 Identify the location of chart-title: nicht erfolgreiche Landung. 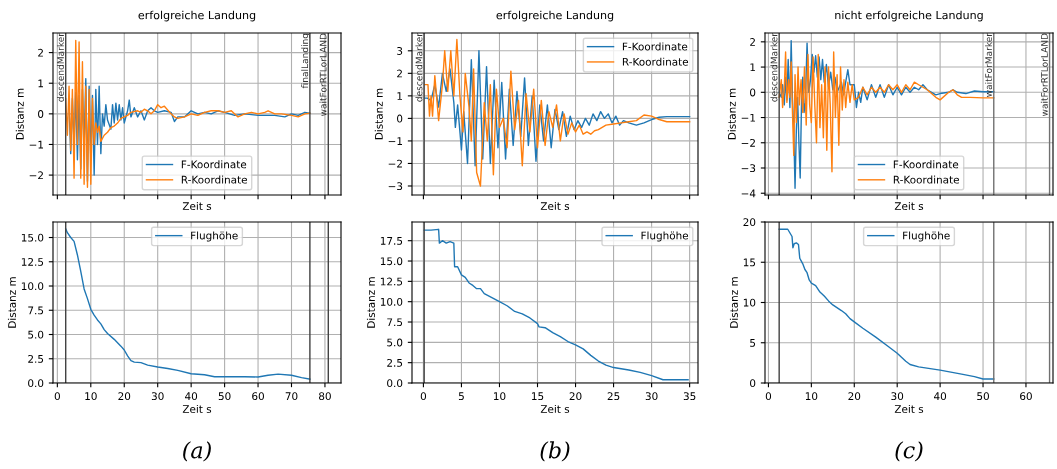
(909, 16).